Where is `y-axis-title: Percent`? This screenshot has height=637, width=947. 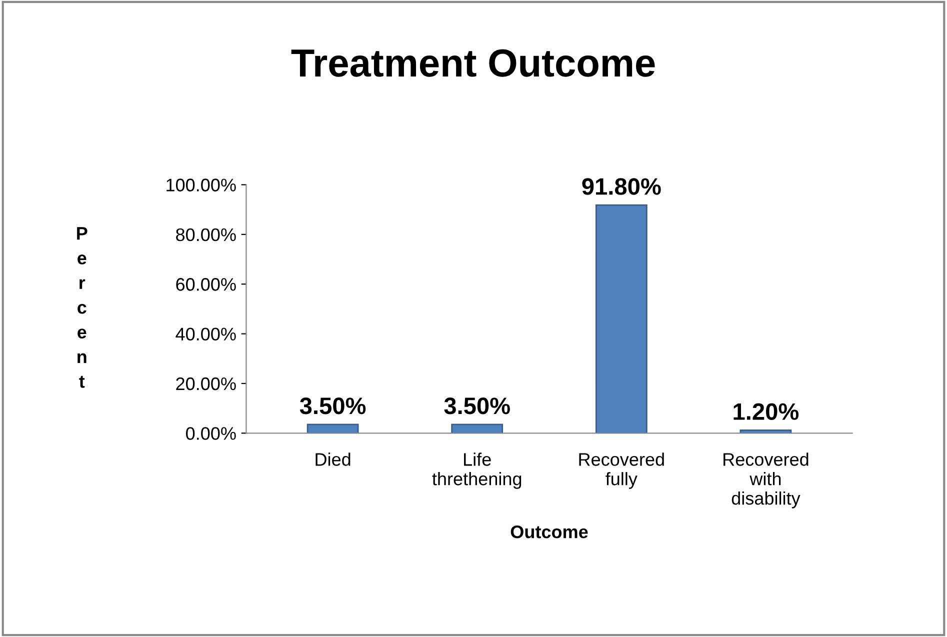
y-axis-title: Percent is located at coordinates (82, 307).